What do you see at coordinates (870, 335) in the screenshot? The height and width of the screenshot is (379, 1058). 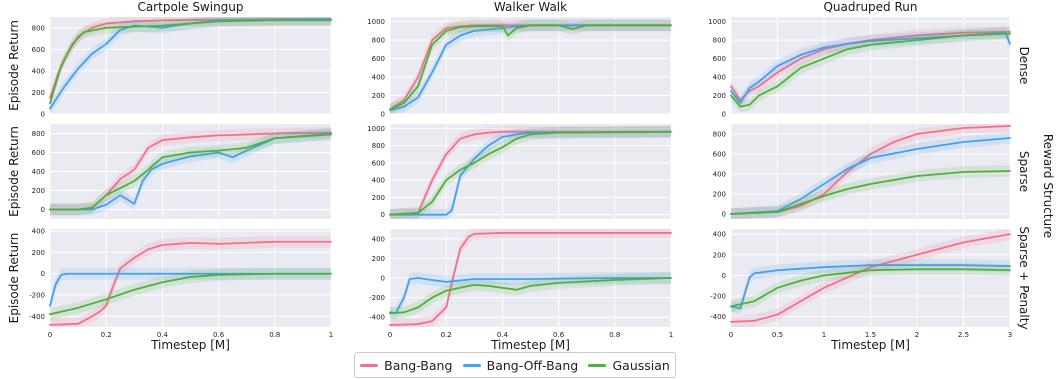 I see `x-tick-label: 1.5` at bounding box center [870, 335].